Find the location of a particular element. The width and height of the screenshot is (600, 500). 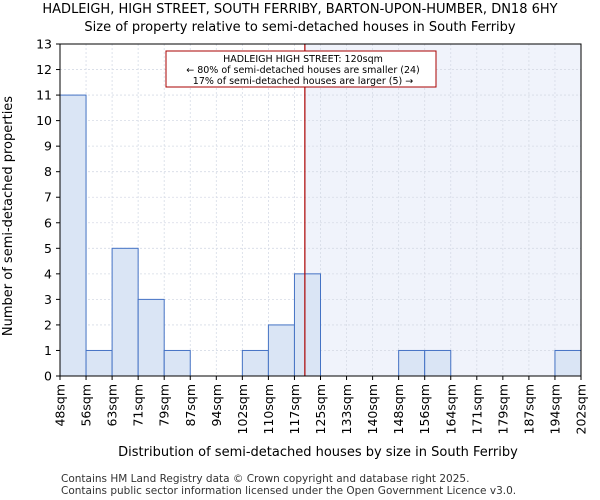

x-tick-label: 48sqm is located at coordinates (60, 405).